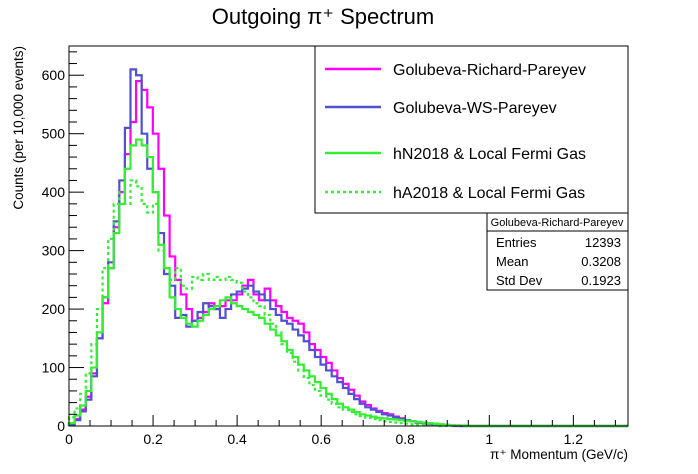  Describe the element at coordinates (54, 192) in the screenshot. I see `y-tick-label: 400` at that location.